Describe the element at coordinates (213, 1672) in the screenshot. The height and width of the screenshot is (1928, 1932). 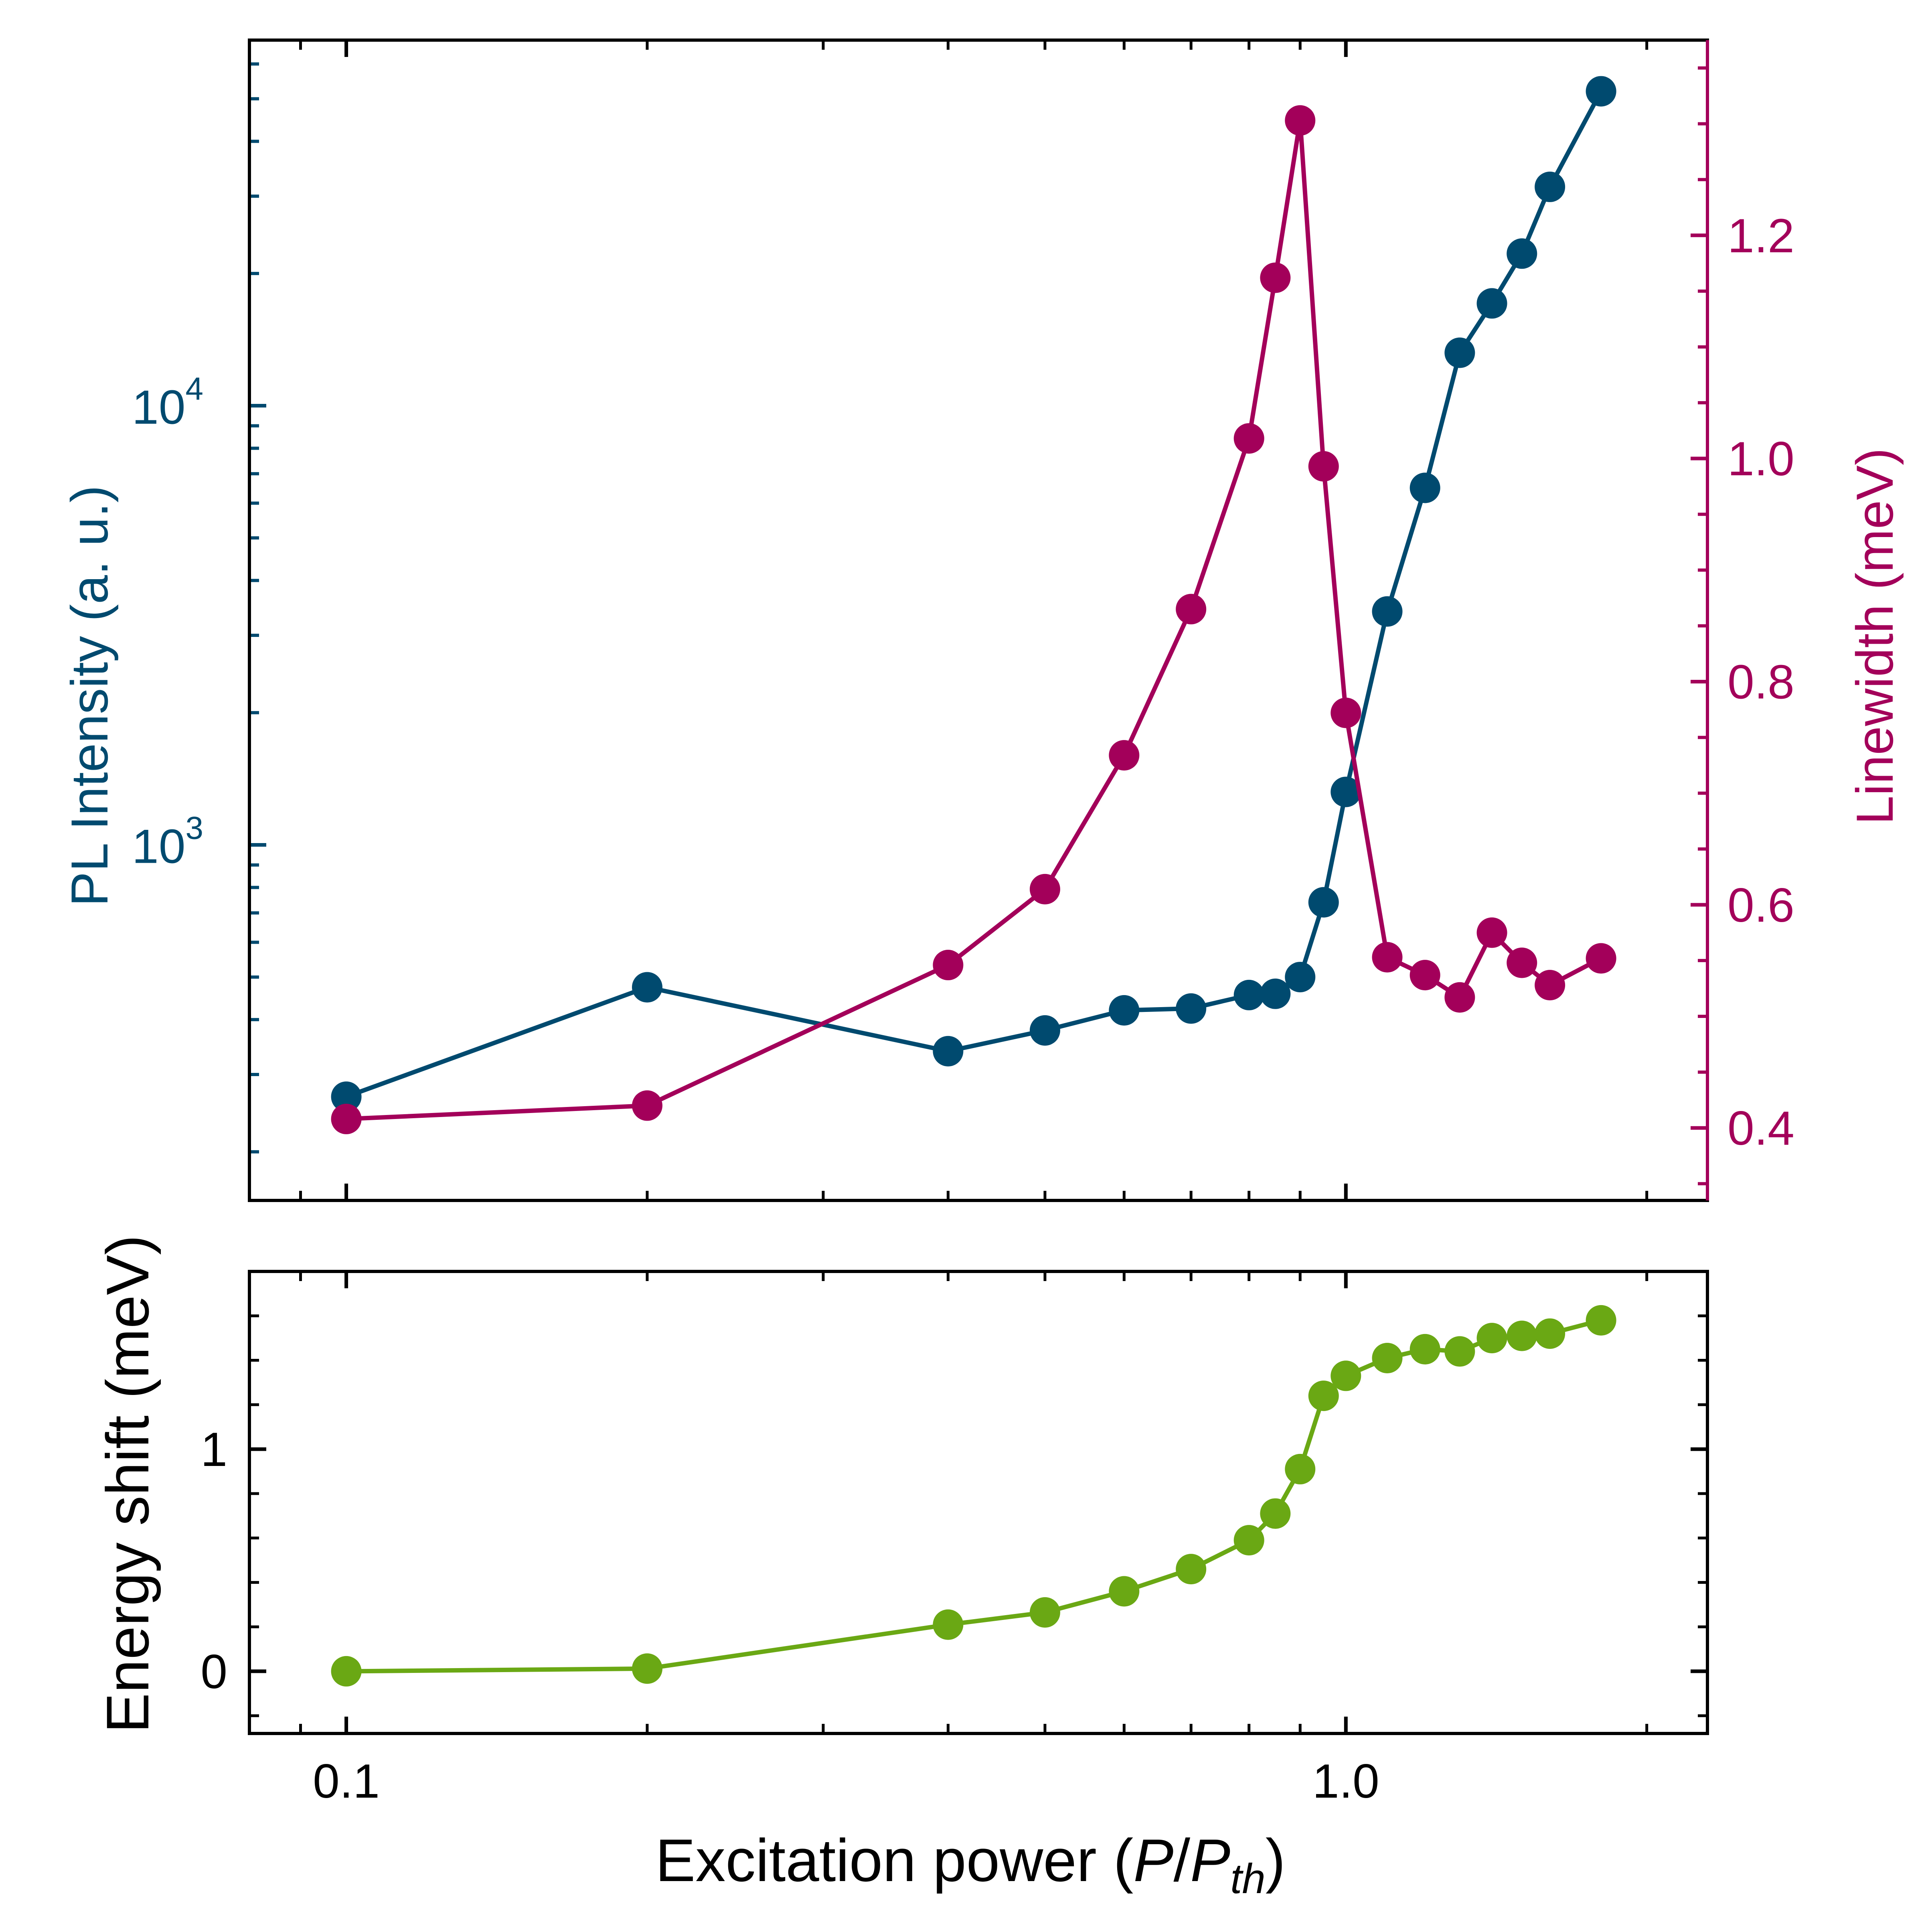
I see `bottom-y-tick-label: 0` at that location.